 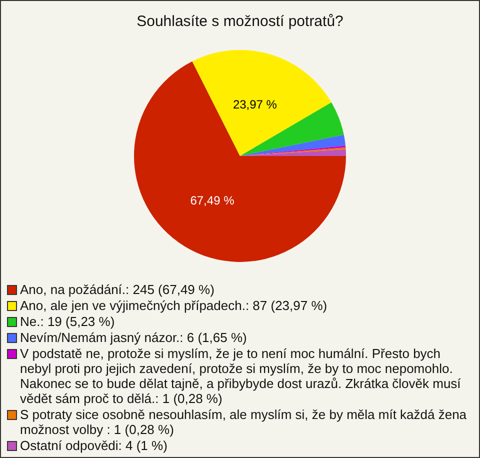 What do you see at coordinates (67, 321) in the screenshot?
I see `legend-label: Ne.: 19 (5,23 %)` at bounding box center [67, 321].